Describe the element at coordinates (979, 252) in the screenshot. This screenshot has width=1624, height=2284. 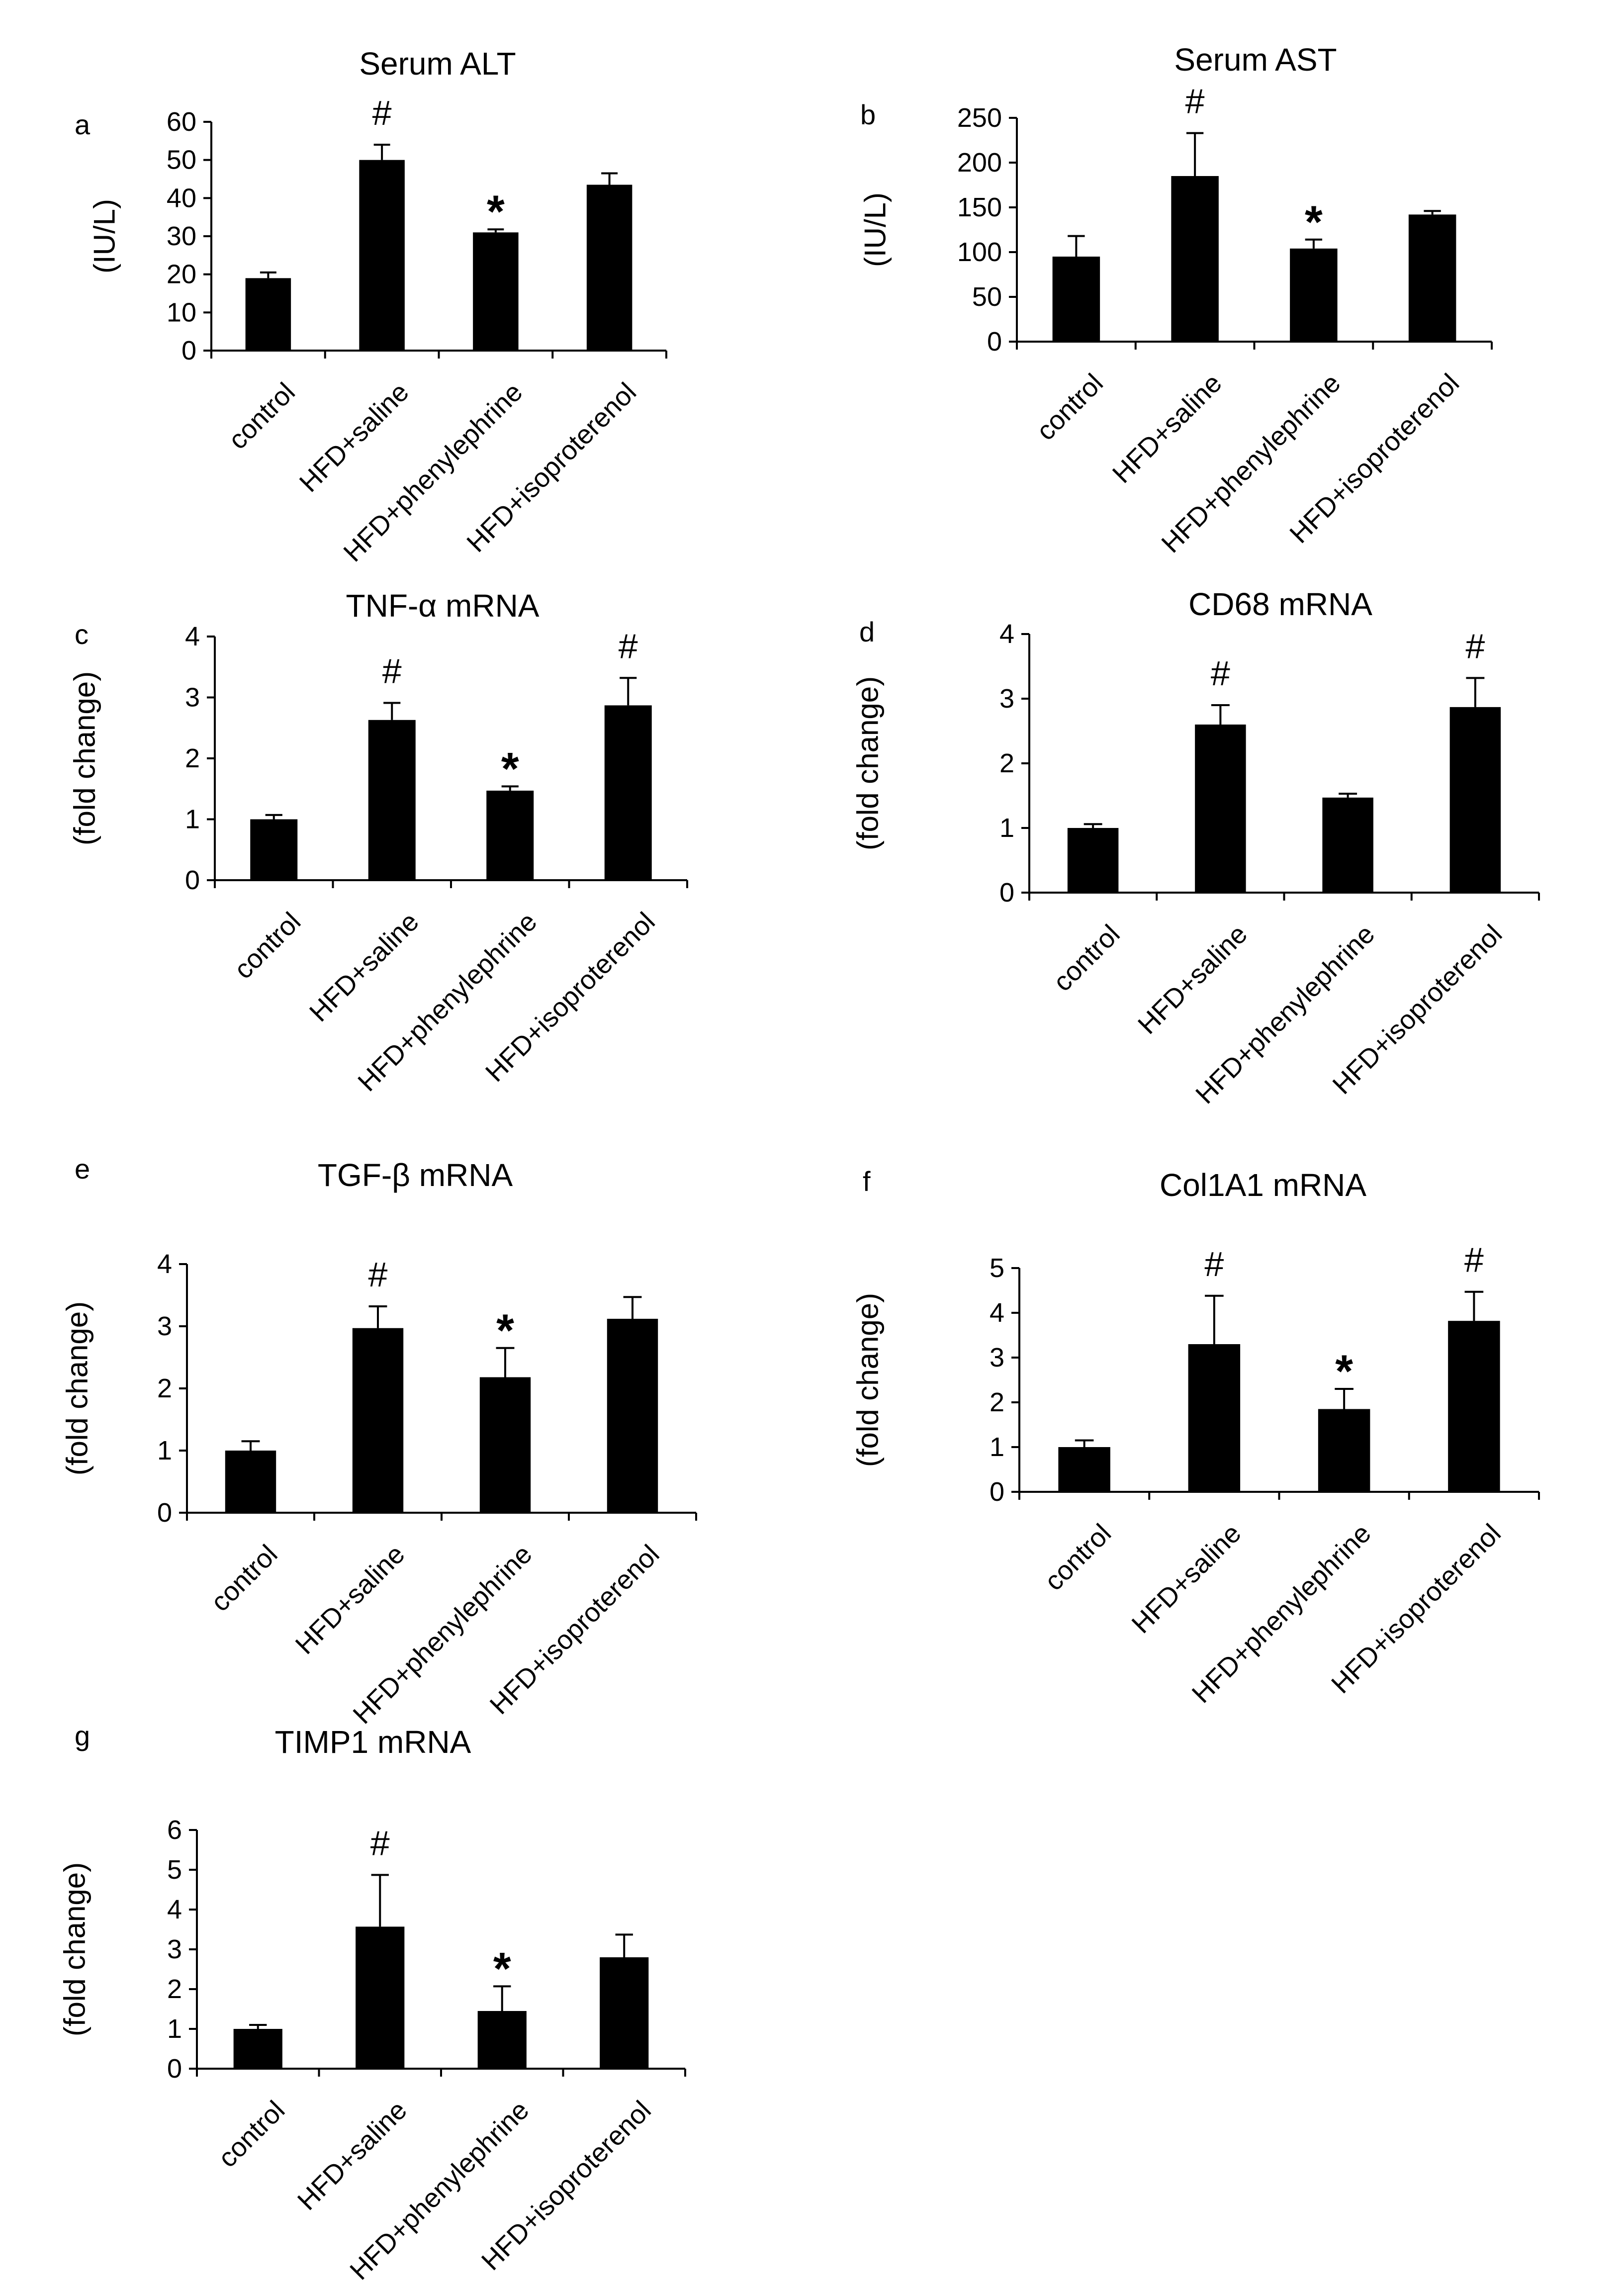
I see `y-tick-label: 100` at that location.